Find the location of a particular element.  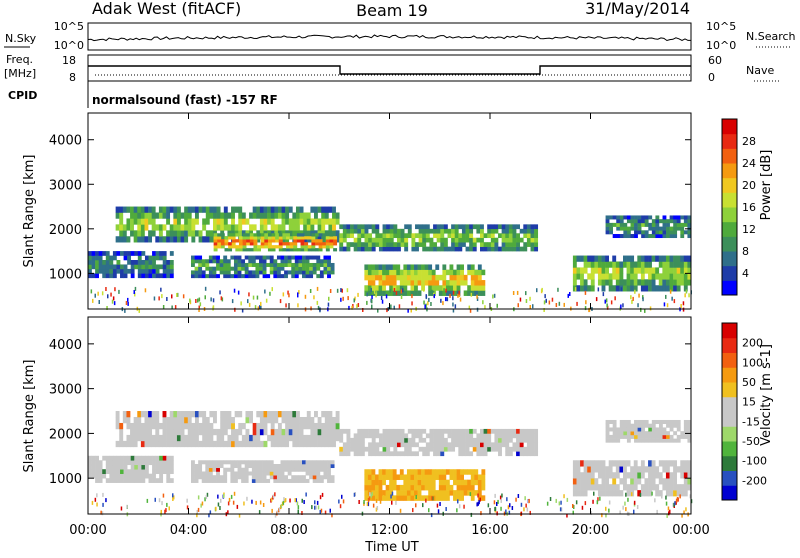

ytick-label: 4000 is located at coordinates (65, 141).